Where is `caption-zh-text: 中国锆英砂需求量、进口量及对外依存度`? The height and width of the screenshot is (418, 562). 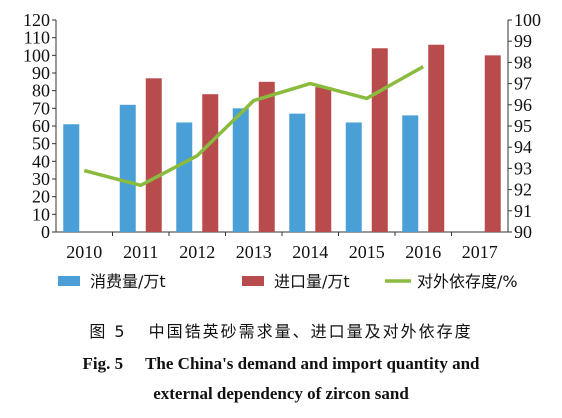 caption-zh-text: 中国锆英砂需求量、进口量及对外依存度 is located at coordinates (310, 331).